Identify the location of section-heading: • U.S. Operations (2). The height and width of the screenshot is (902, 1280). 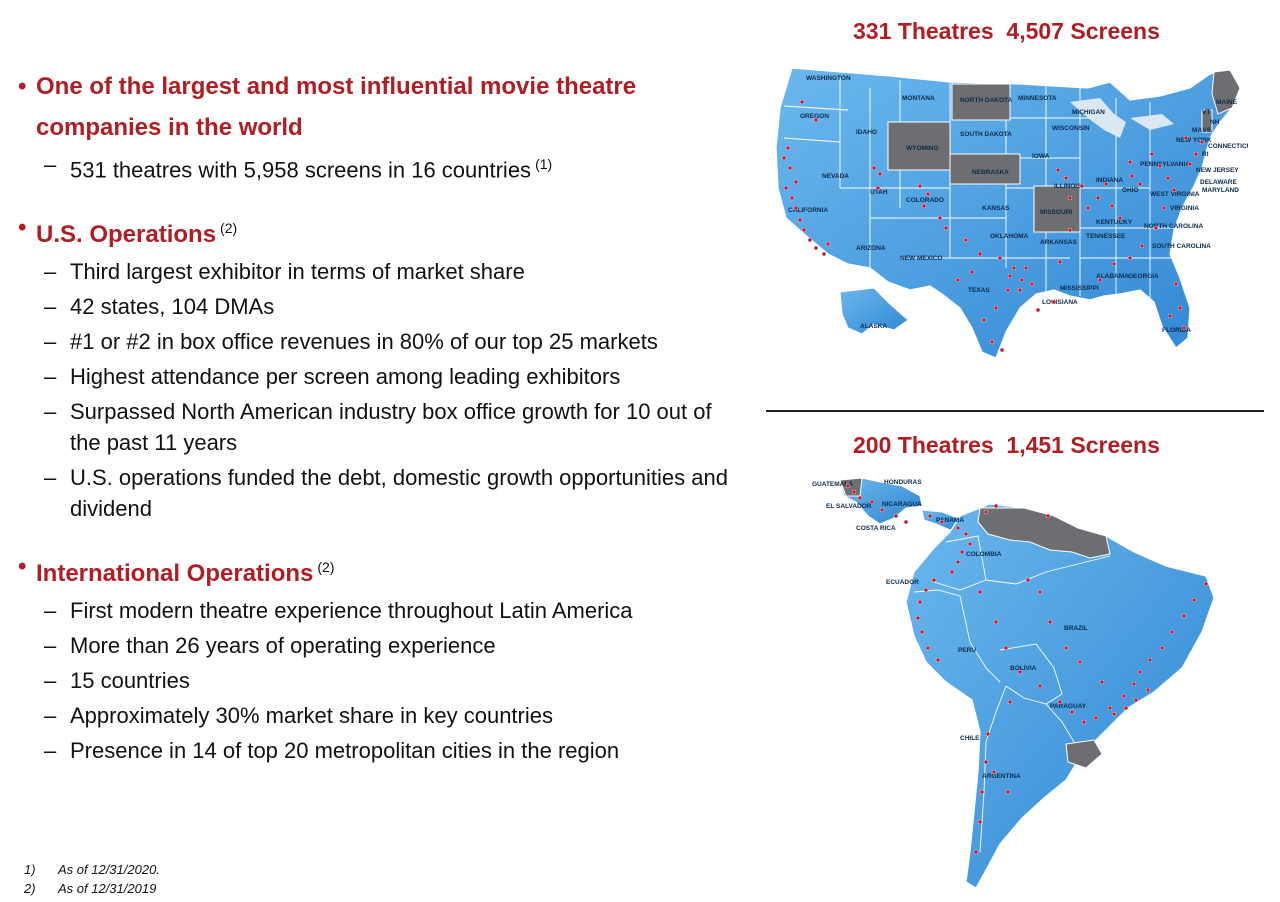
(383, 231).